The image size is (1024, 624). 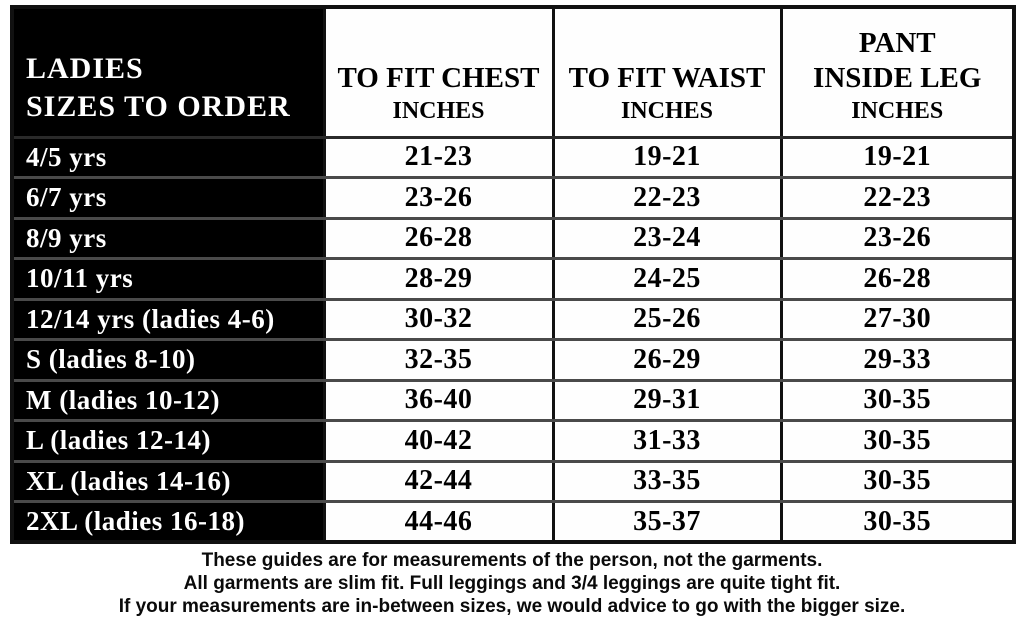 I want to click on table-row: XL (ladies 14-16) 42-44 33-35 30-35, so click(x=513, y=481).